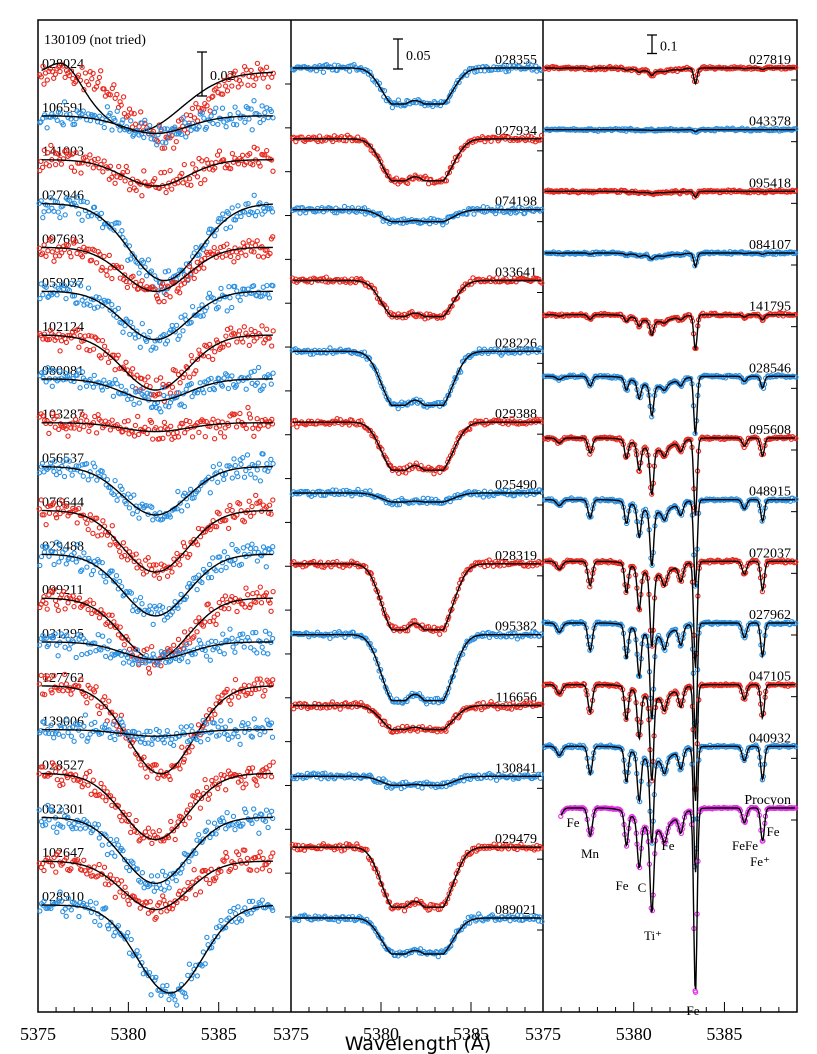 The height and width of the screenshot is (1054, 817). I want to click on spectrum-080081: 080081, so click(164, 389).